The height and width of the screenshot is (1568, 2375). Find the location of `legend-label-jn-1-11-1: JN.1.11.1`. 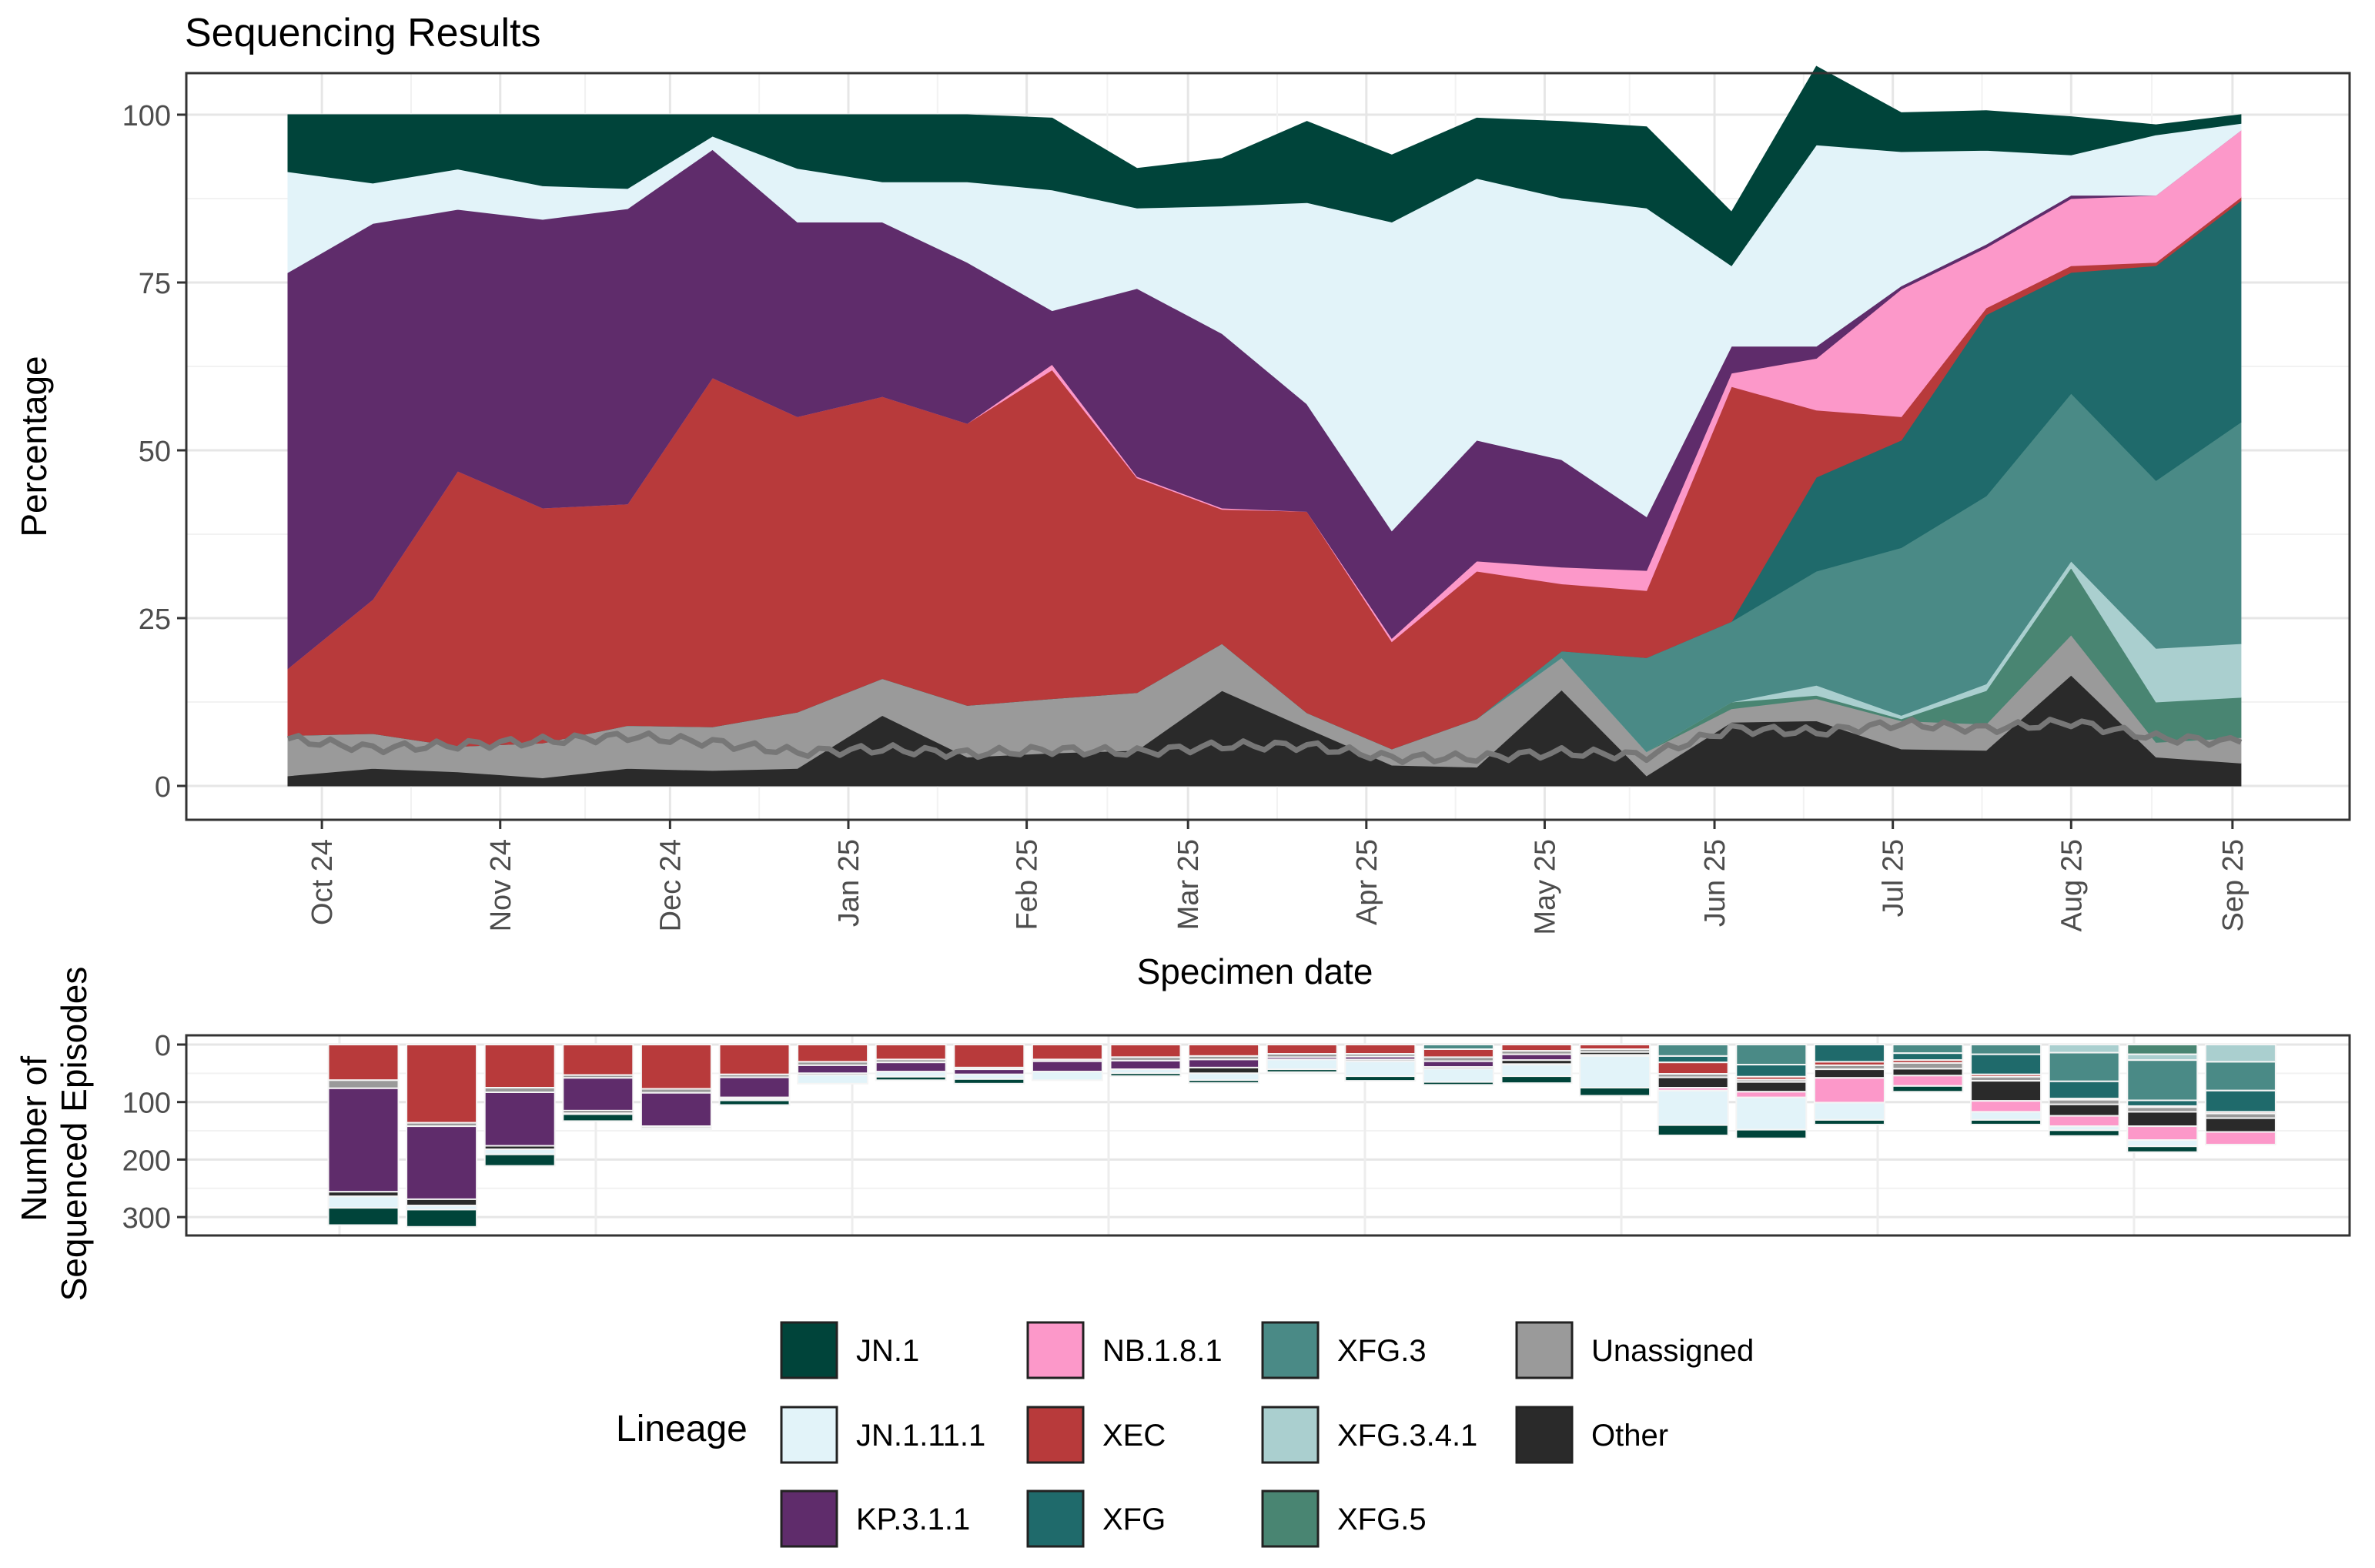

legend-label-jn-1-11-1: JN.1.11.1 is located at coordinates (920, 1436).